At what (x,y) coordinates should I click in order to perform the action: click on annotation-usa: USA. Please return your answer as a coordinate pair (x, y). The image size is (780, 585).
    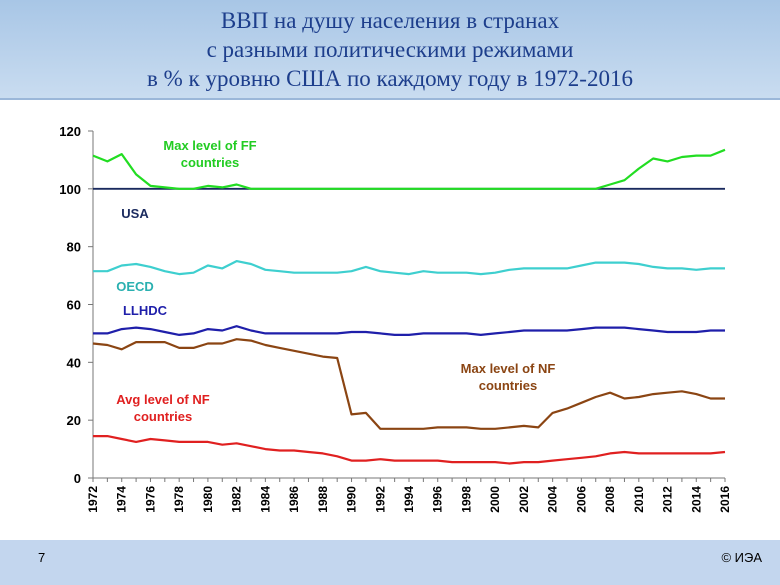
    Looking at the image, I should click on (135, 213).